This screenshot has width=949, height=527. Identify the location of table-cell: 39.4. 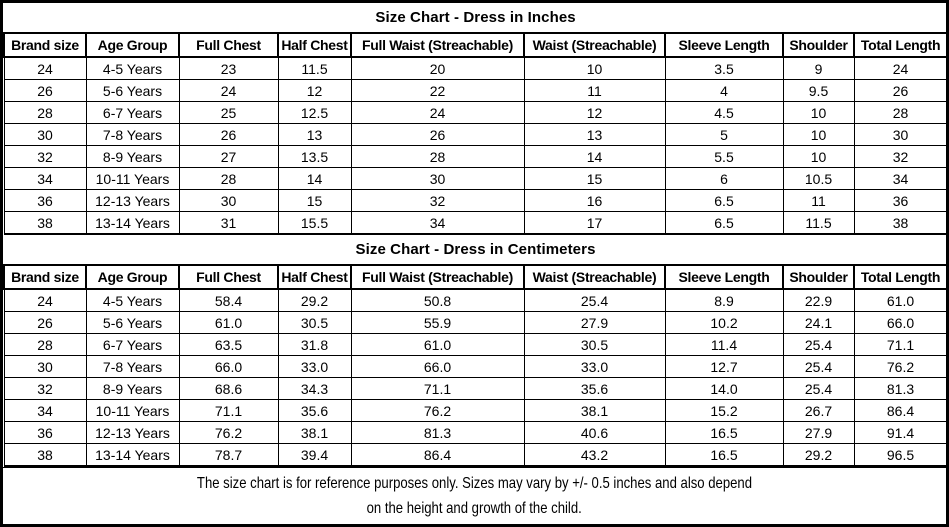
(314, 455).